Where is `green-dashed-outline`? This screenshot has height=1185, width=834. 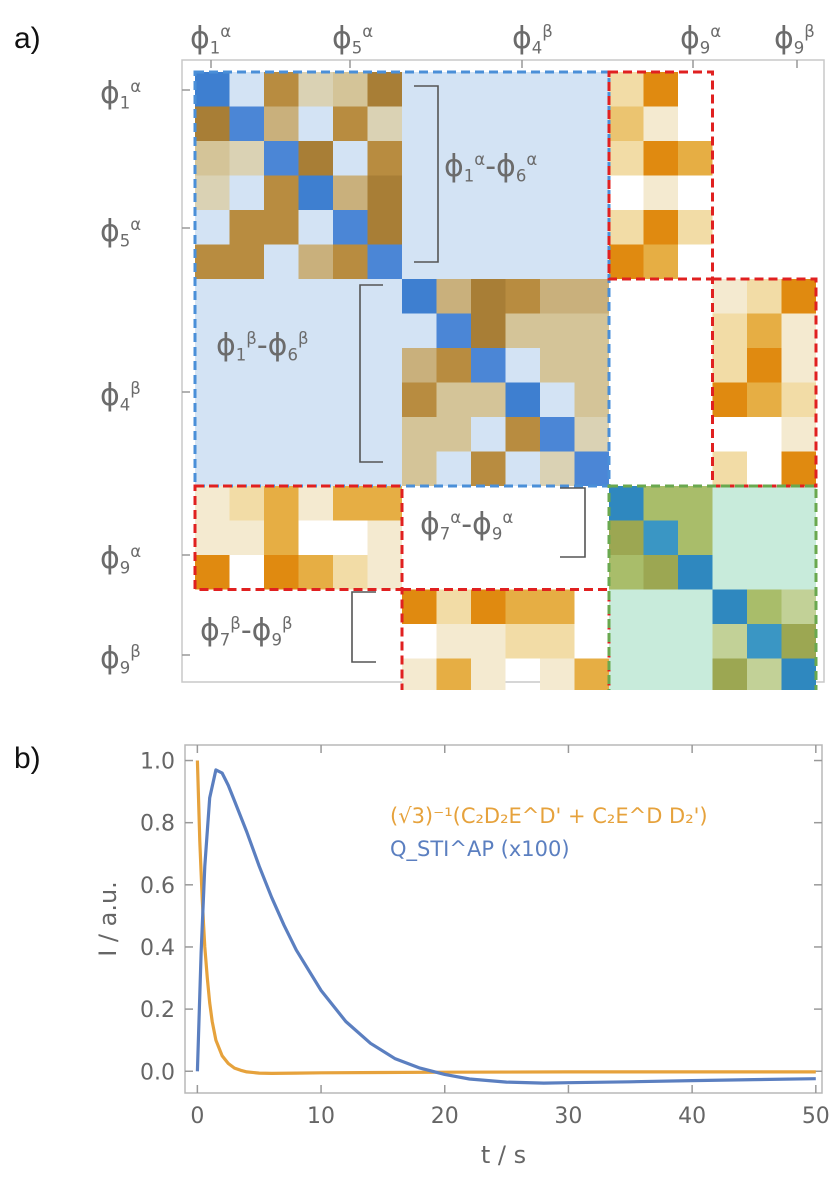 green-dashed-outline is located at coordinates (712, 587).